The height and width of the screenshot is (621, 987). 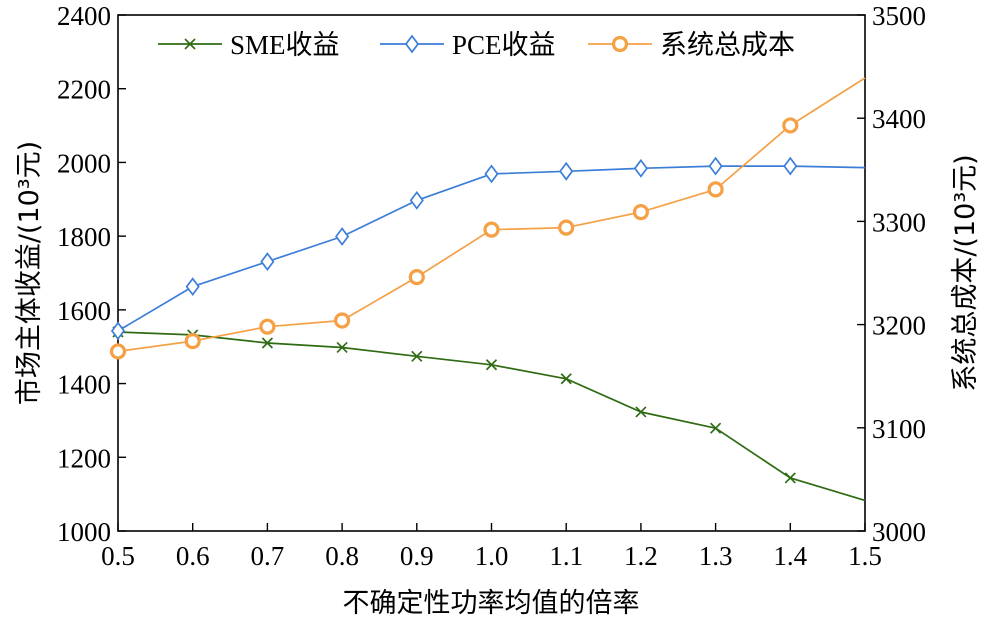 What do you see at coordinates (84, 90) in the screenshot?
I see `y-left-tick-label: 2200` at bounding box center [84, 90].